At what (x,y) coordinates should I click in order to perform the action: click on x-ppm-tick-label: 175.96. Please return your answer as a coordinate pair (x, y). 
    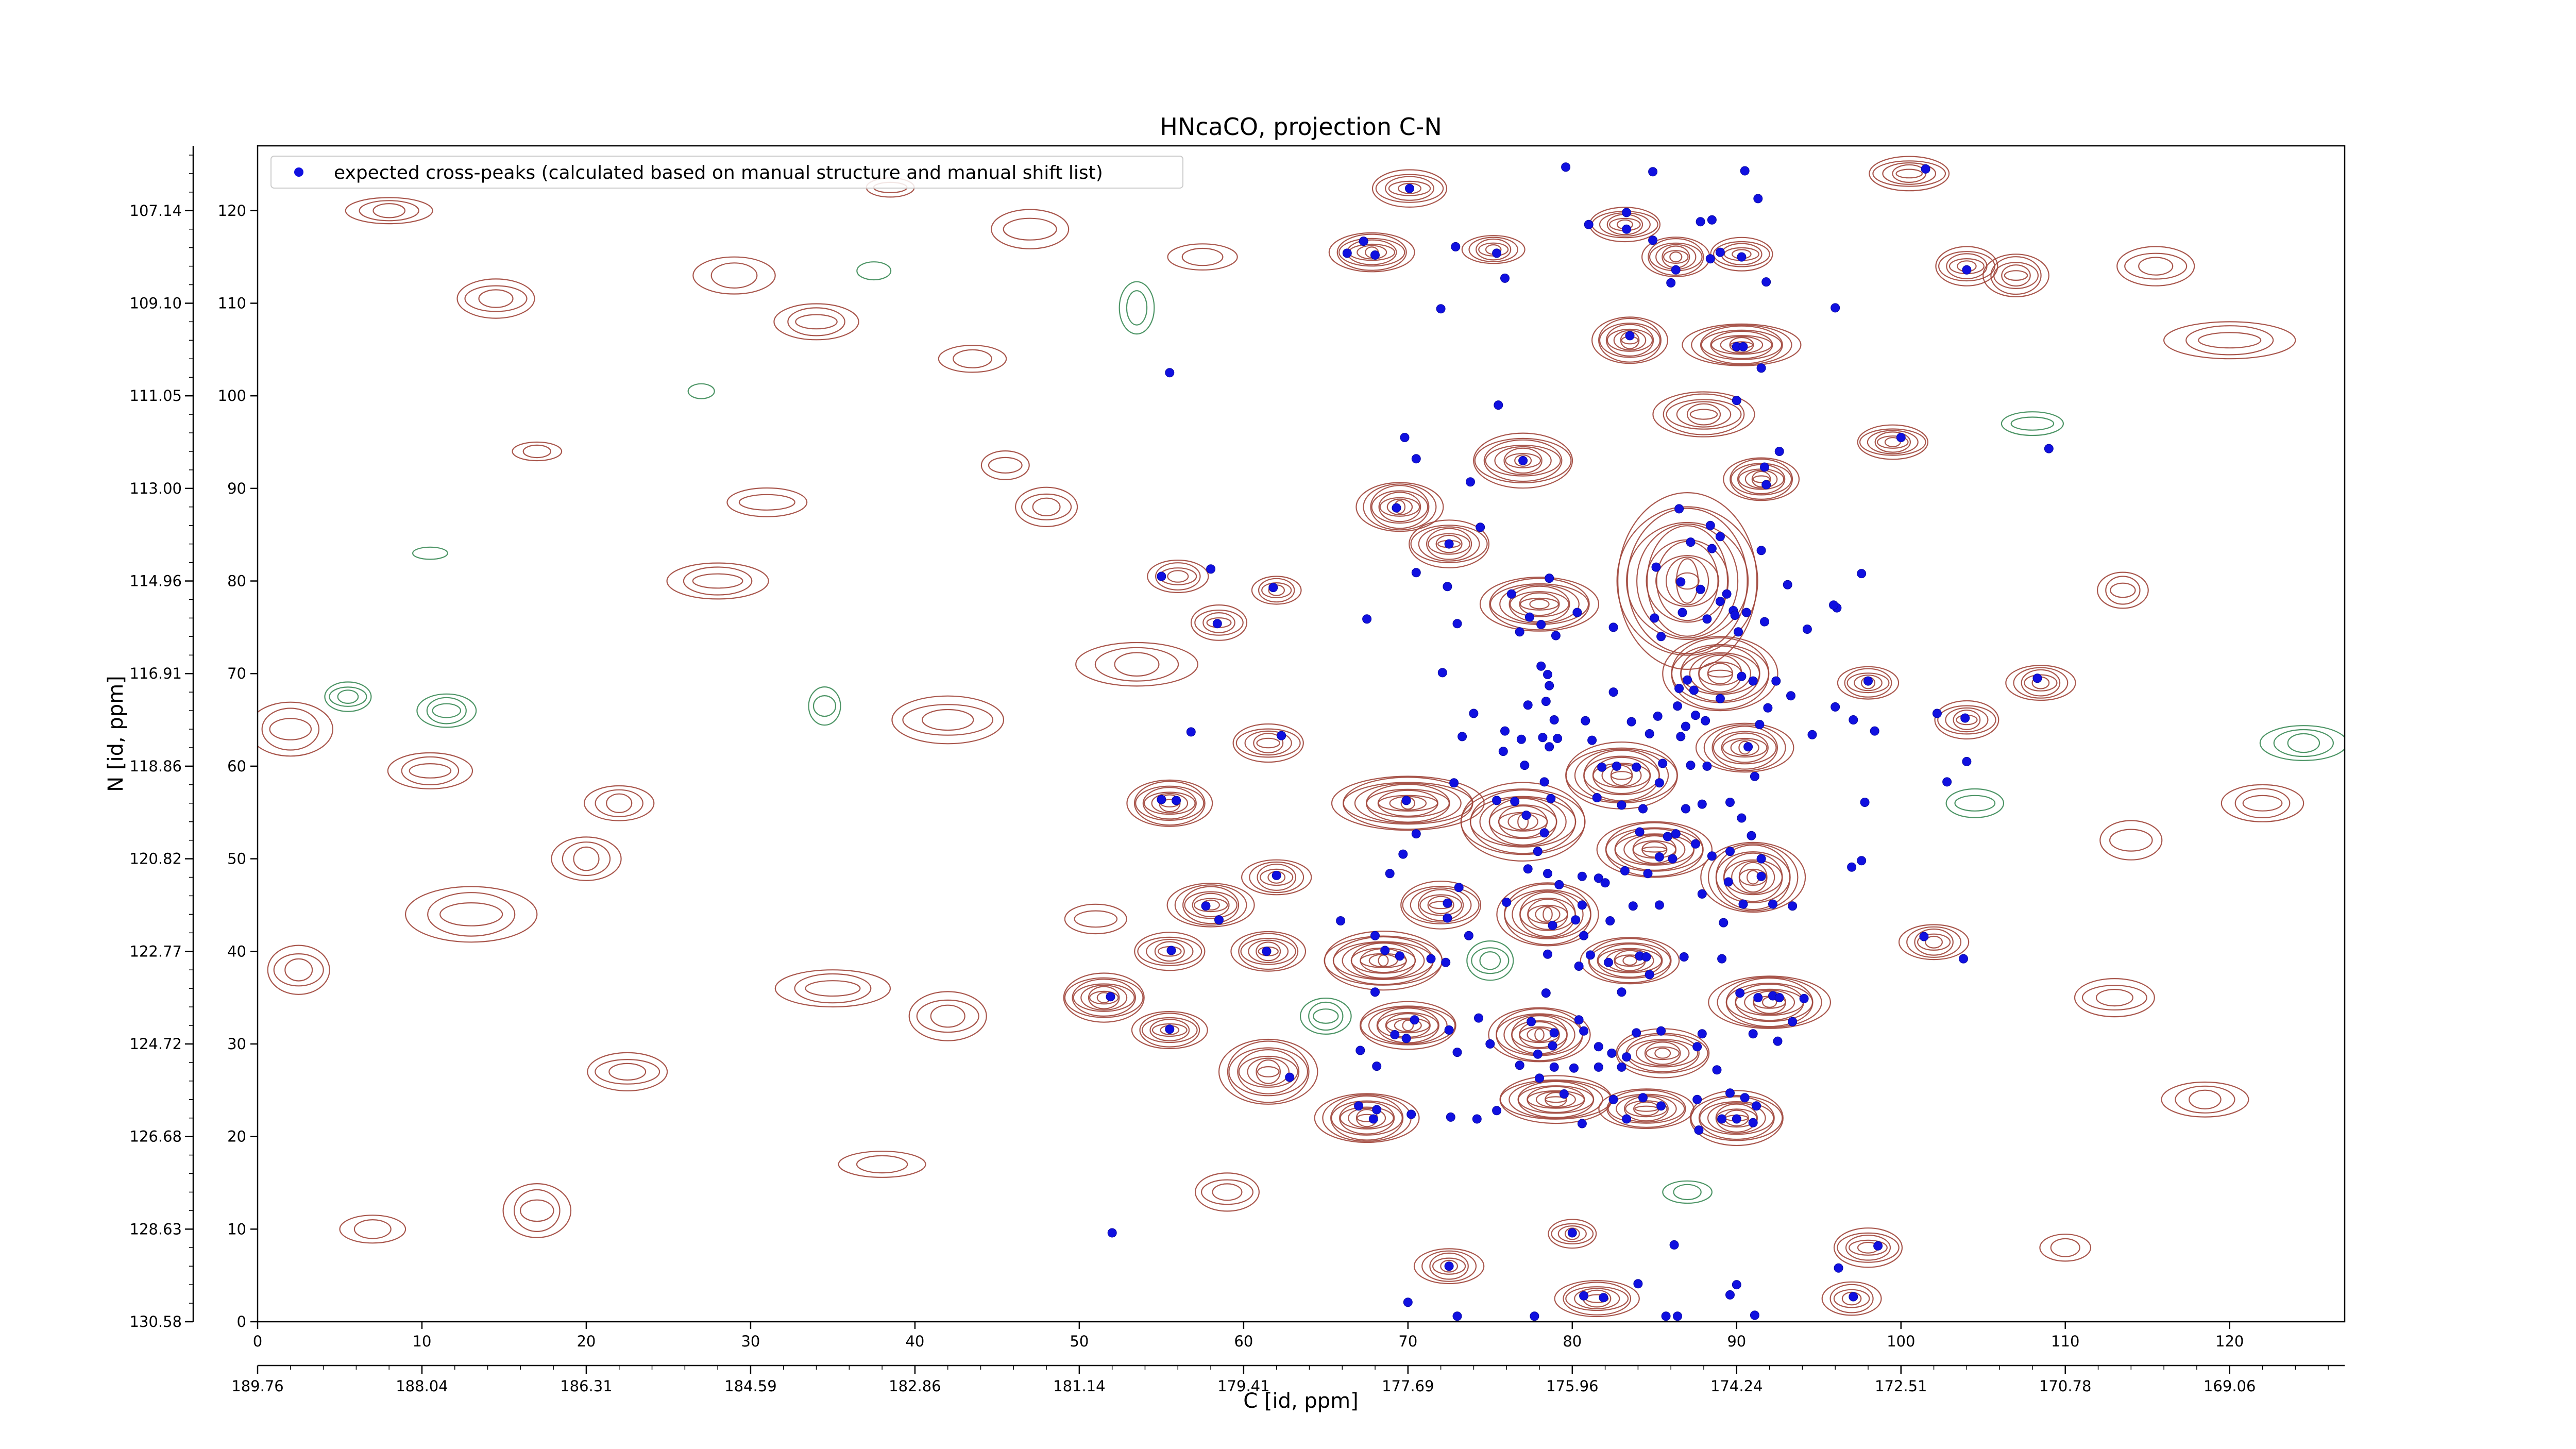
    Looking at the image, I should click on (1572, 1386).